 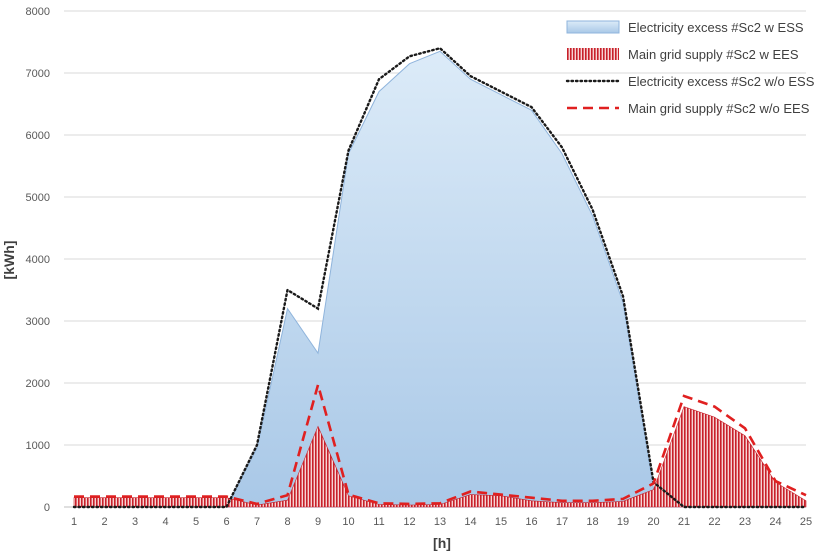 I want to click on y-axis: 0 1000 2000 3000 4000 5000 6000 7000 8000, so click(x=38, y=260).